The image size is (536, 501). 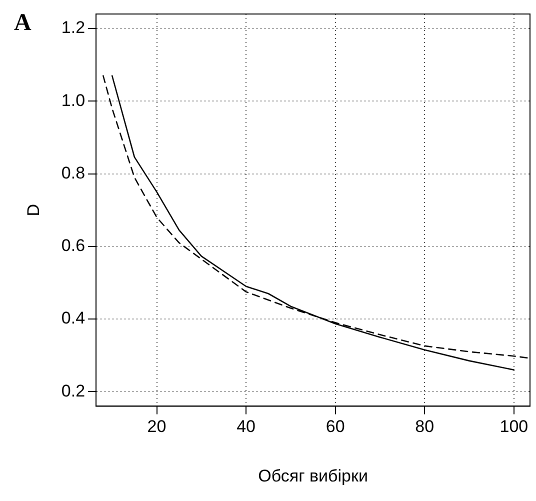 I want to click on y-tick-label: 0.6, so click(x=73, y=246).